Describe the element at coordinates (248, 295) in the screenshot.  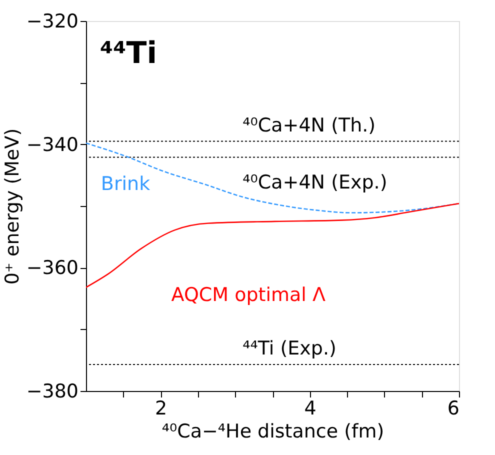
I see `text: AQCM optimal Λ` at that location.